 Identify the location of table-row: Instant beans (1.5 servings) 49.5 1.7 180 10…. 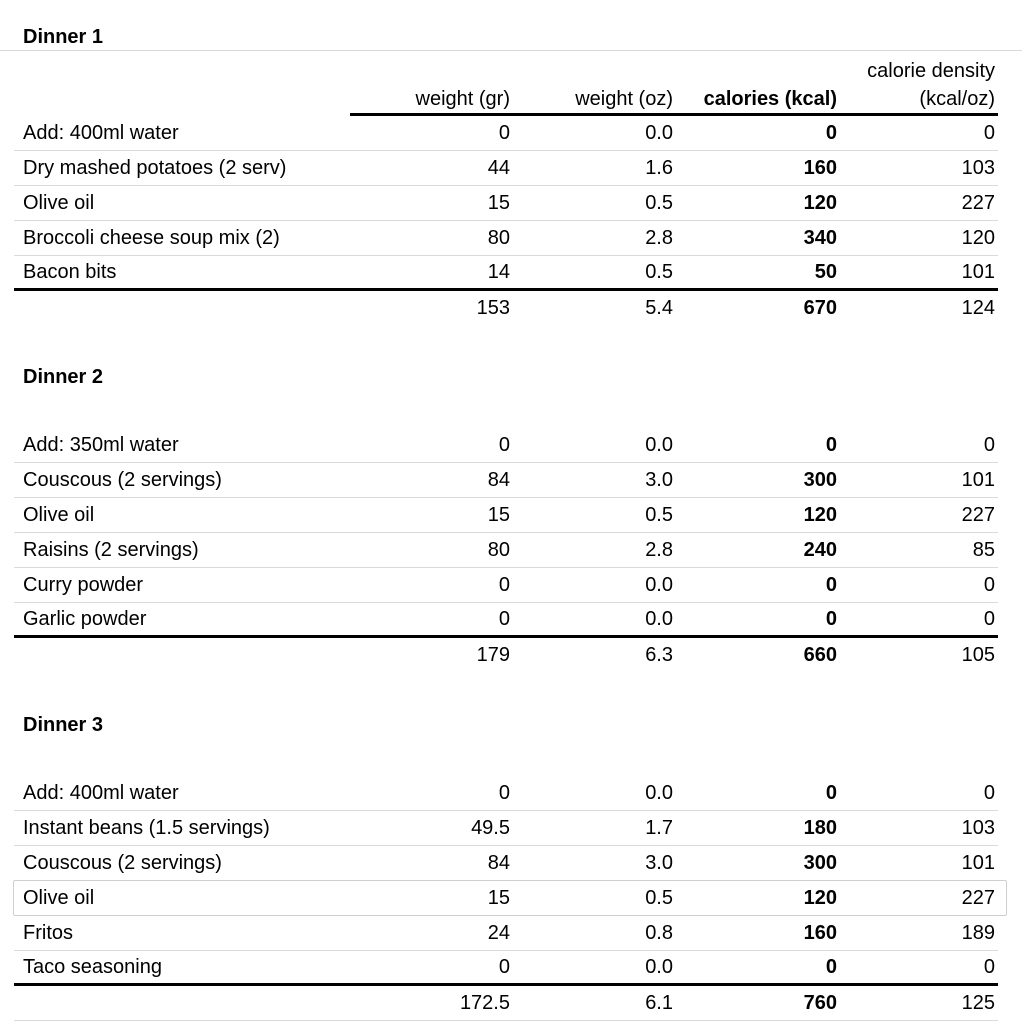
(506, 828).